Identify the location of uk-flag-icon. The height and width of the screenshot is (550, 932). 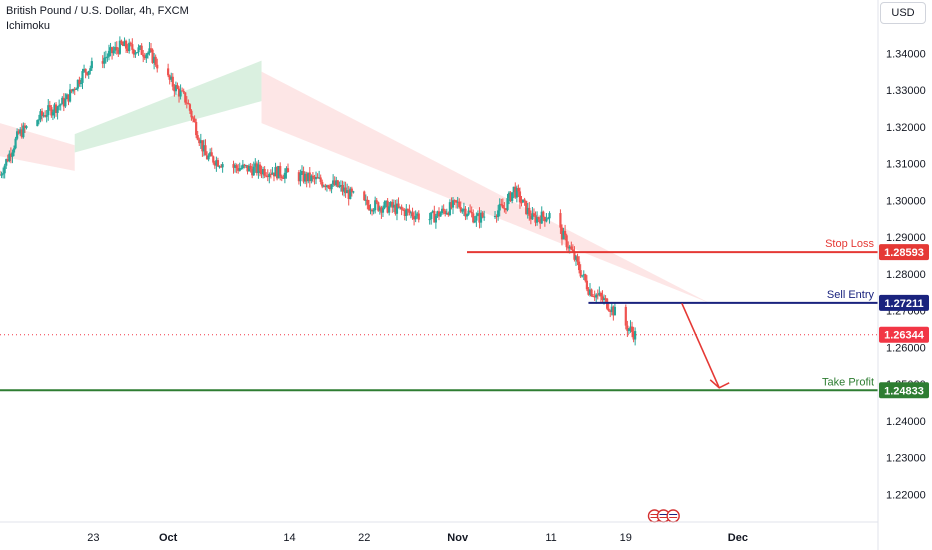
(673, 516).